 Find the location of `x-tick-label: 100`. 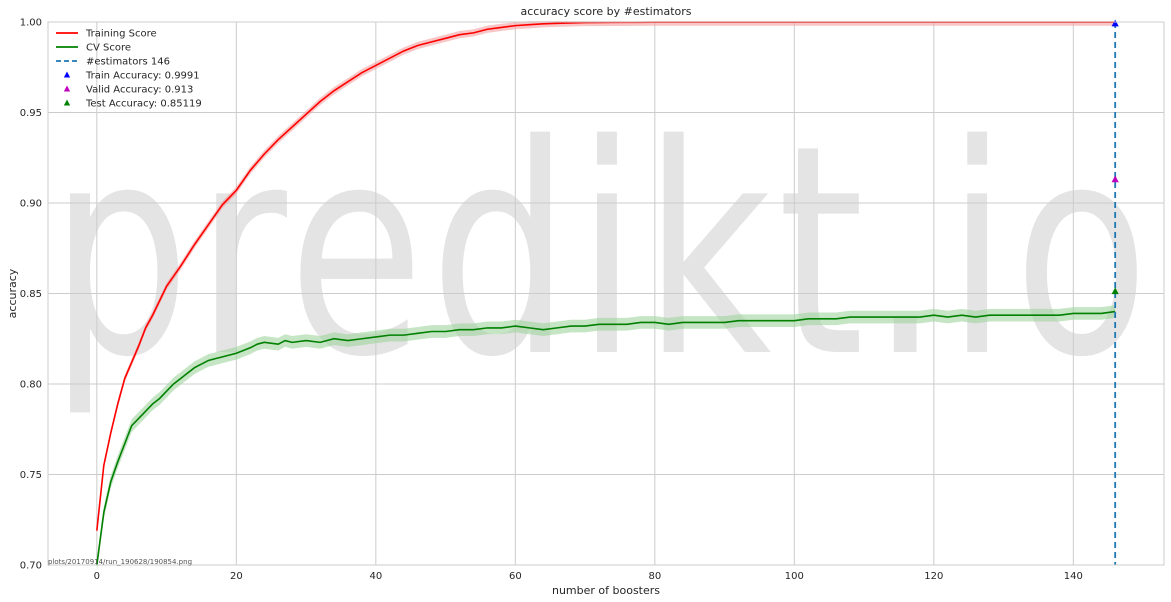

x-tick-label: 100 is located at coordinates (794, 576).